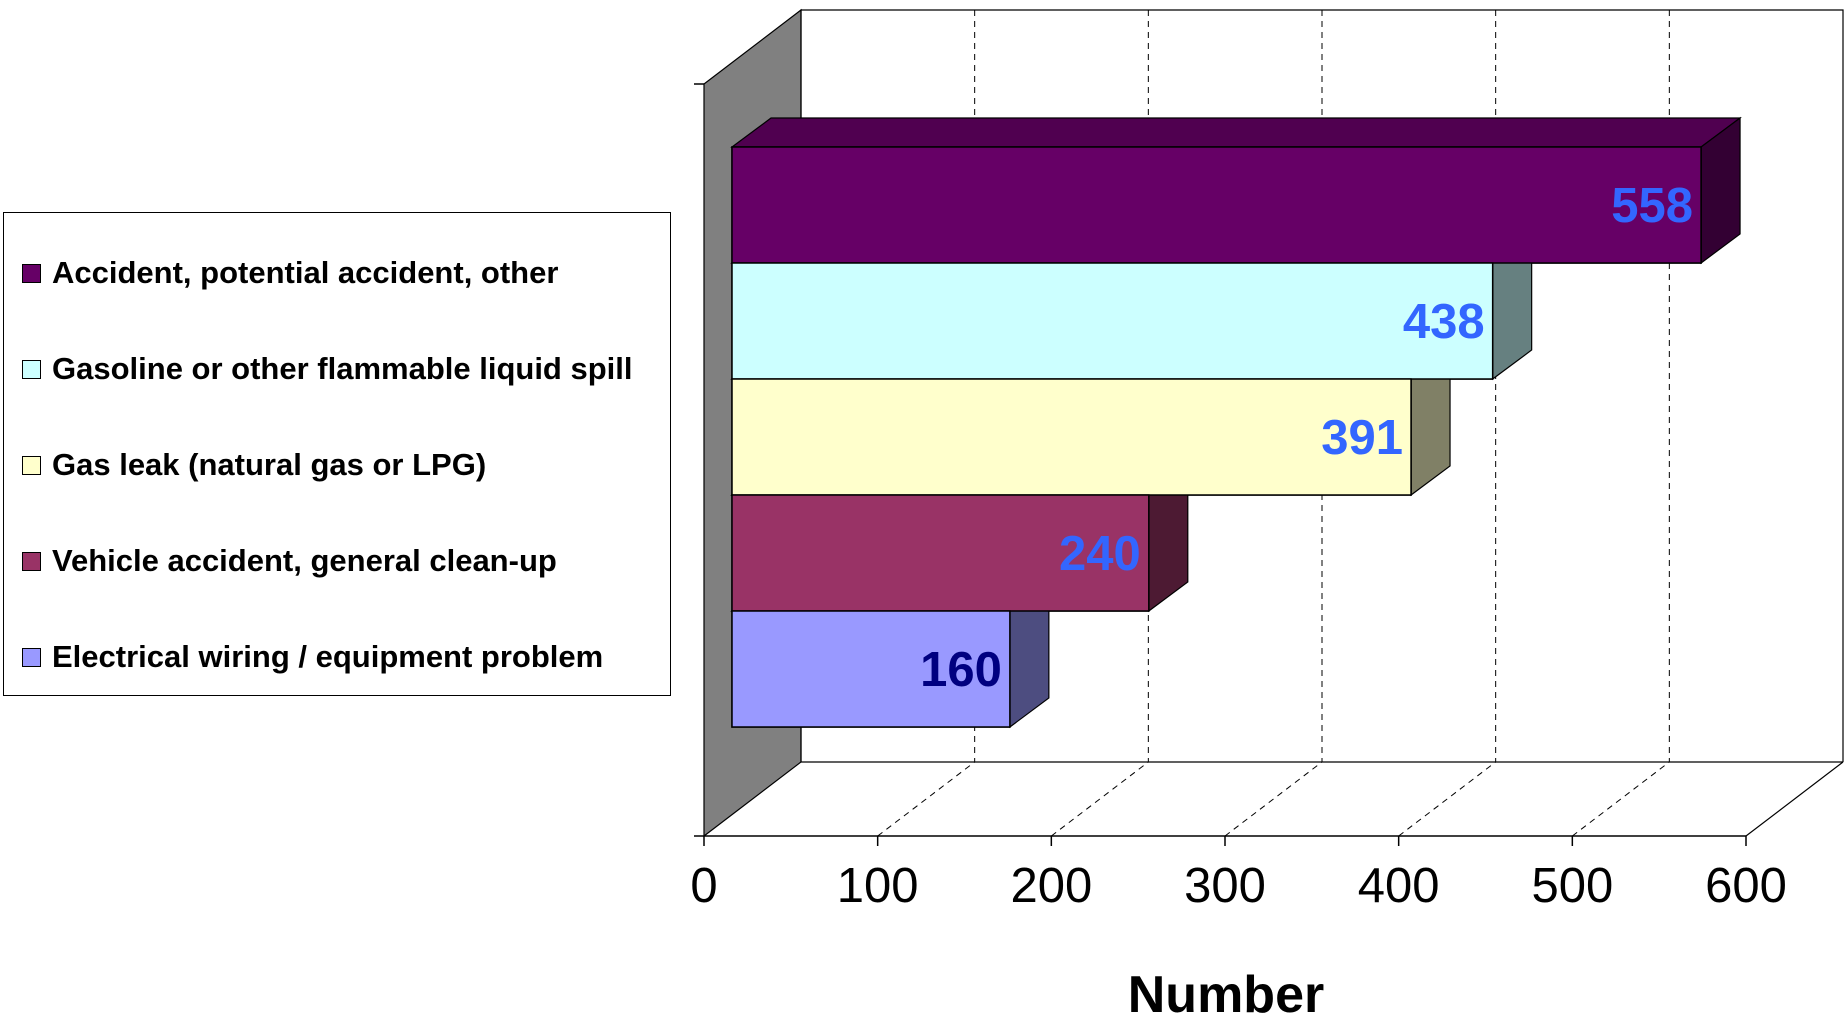 This screenshot has width=1848, height=1019. Describe the element at coordinates (304, 560) in the screenshot. I see `legend-label: Vehicle accident, general clean-up` at that location.